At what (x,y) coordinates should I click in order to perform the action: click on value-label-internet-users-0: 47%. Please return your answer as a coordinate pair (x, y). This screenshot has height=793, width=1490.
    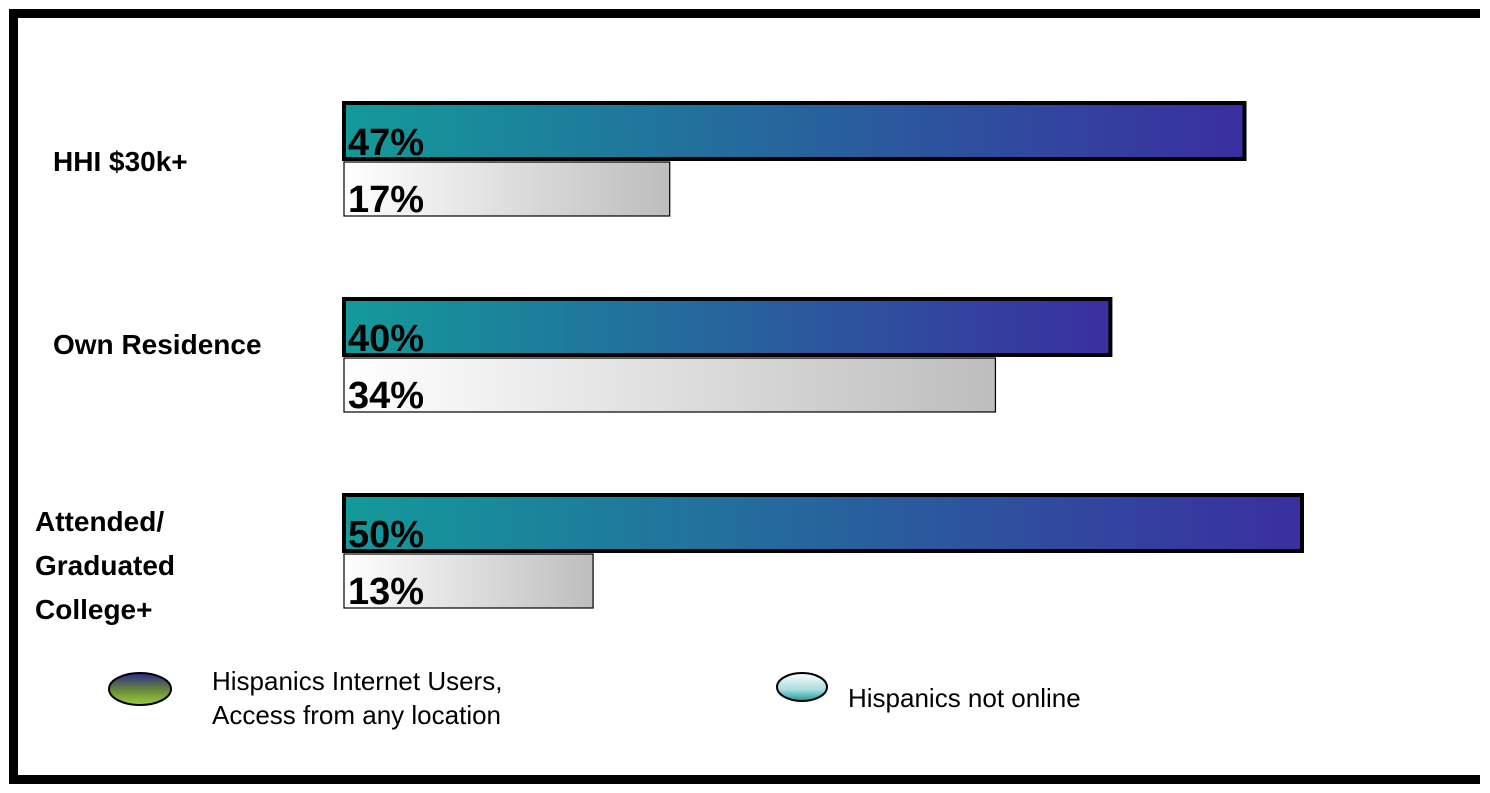
    Looking at the image, I should click on (386, 143).